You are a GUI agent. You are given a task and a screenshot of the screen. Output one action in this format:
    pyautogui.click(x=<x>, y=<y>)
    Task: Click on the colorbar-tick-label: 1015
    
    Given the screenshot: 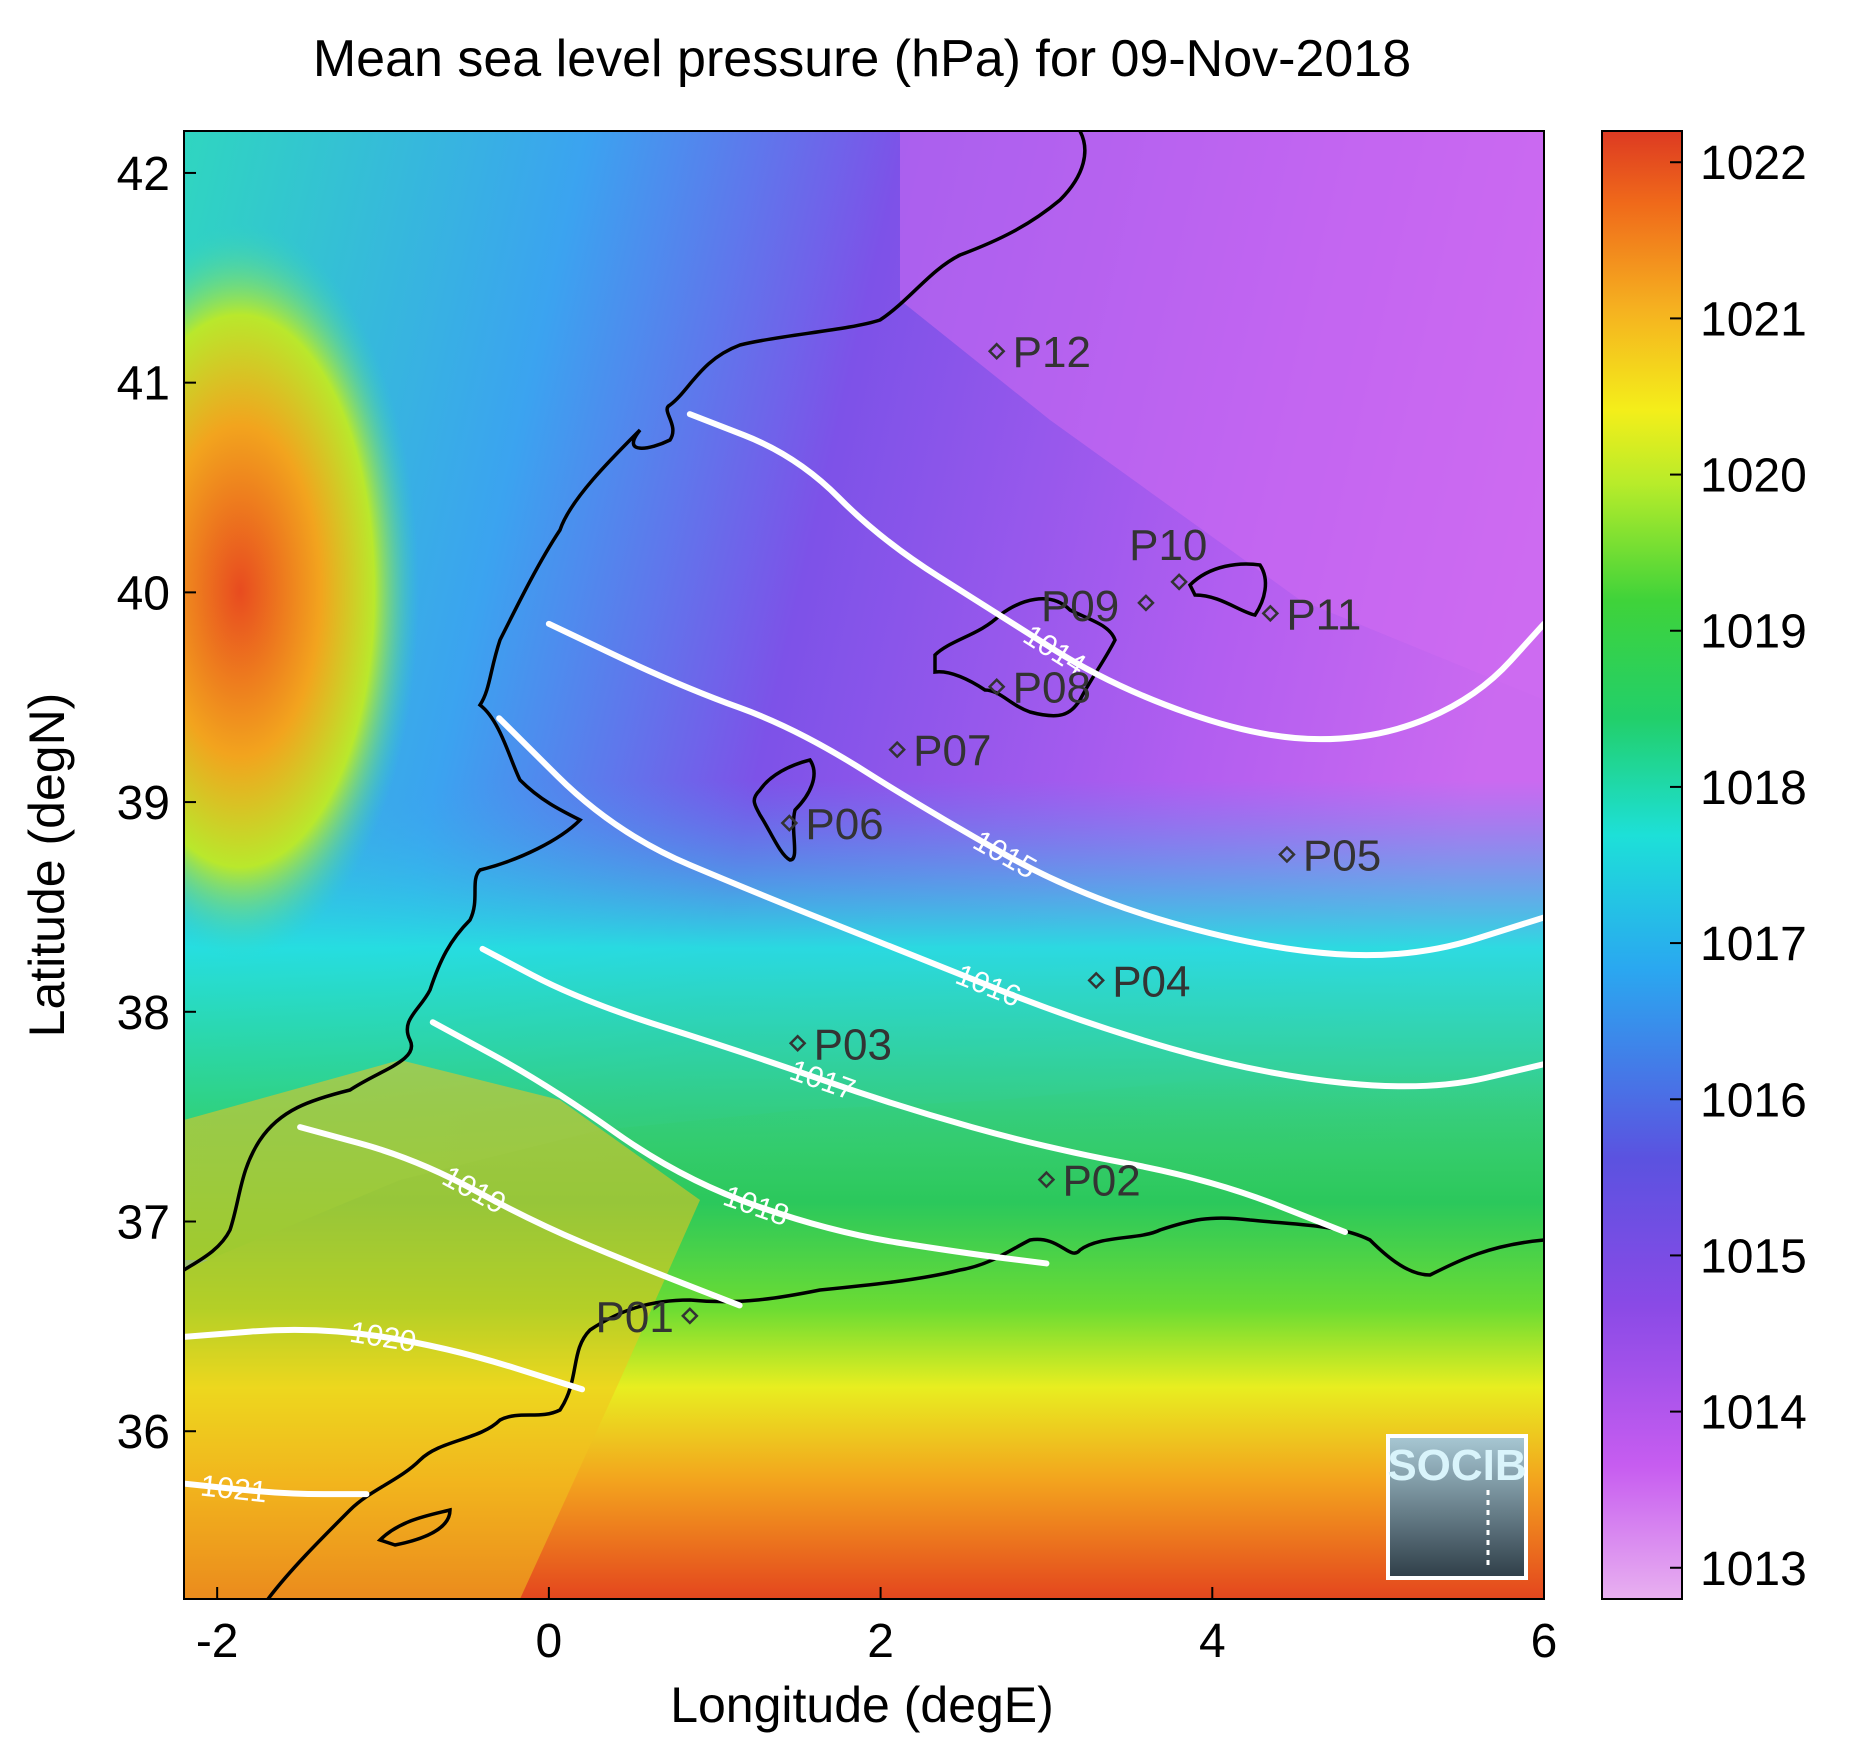 What is the action you would take?
    pyautogui.click(x=1753, y=1256)
    